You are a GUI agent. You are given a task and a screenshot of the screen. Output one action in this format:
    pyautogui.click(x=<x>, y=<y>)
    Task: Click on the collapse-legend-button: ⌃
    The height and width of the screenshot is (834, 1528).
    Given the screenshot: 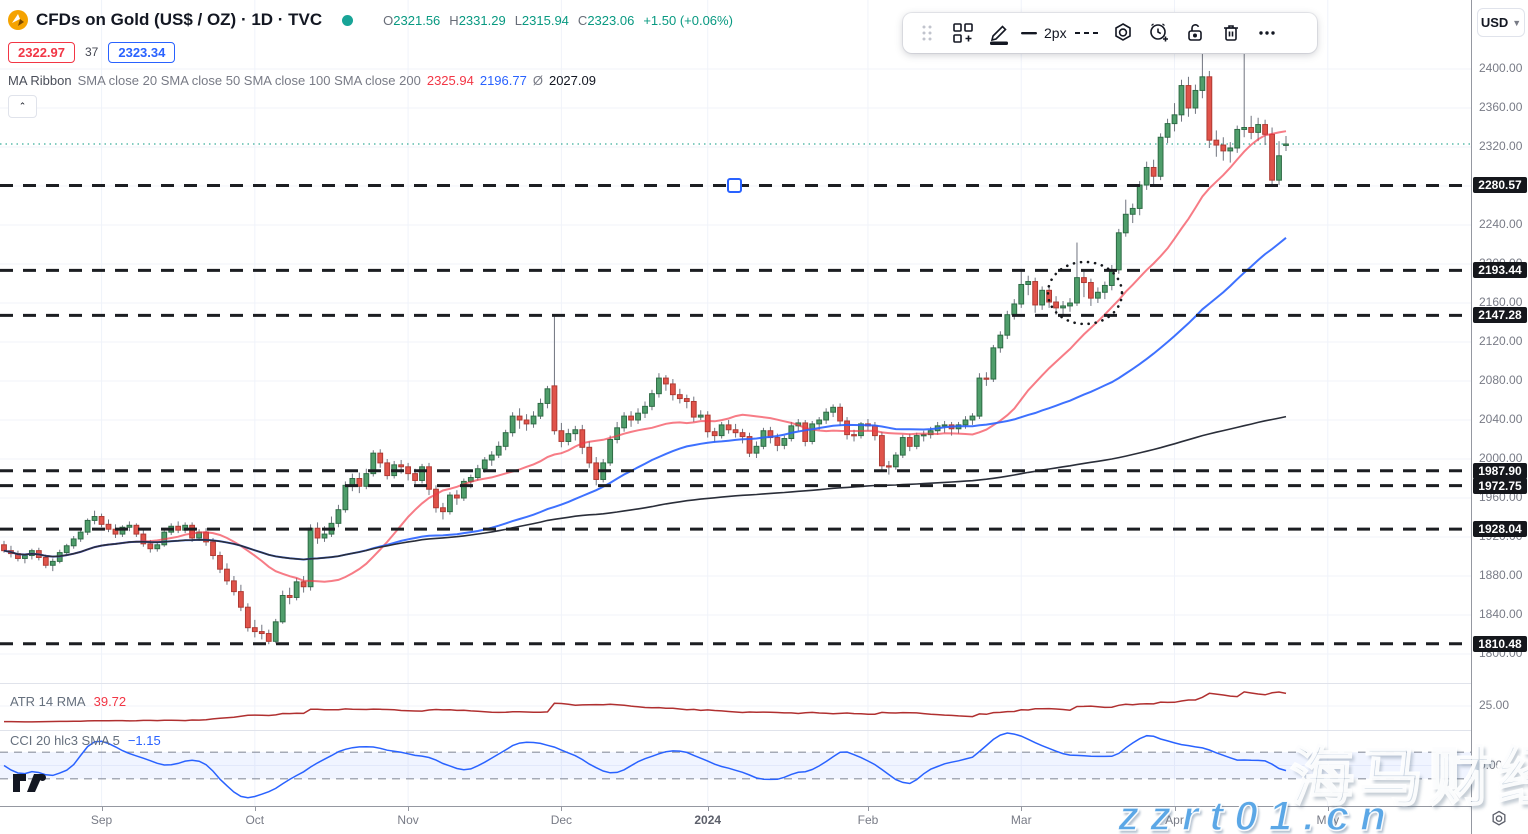 What is the action you would take?
    pyautogui.click(x=22, y=106)
    